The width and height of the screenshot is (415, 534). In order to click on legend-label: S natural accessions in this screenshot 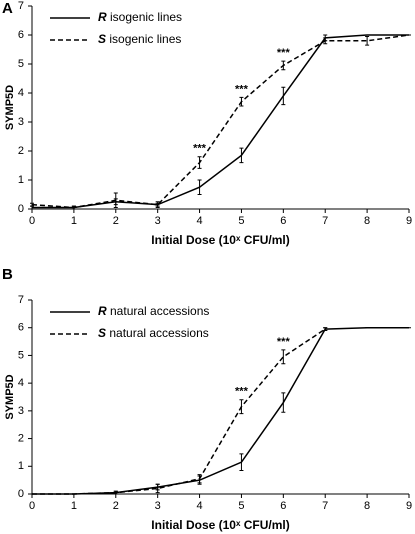, I will do `click(153, 333)`.